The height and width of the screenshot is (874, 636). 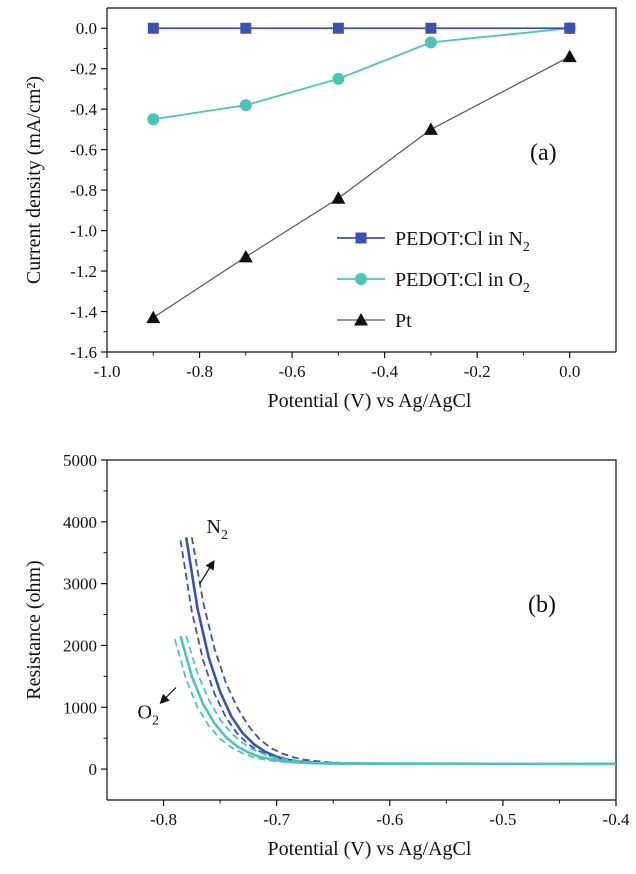 I want to click on legend-label: Pt, so click(x=403, y=321).